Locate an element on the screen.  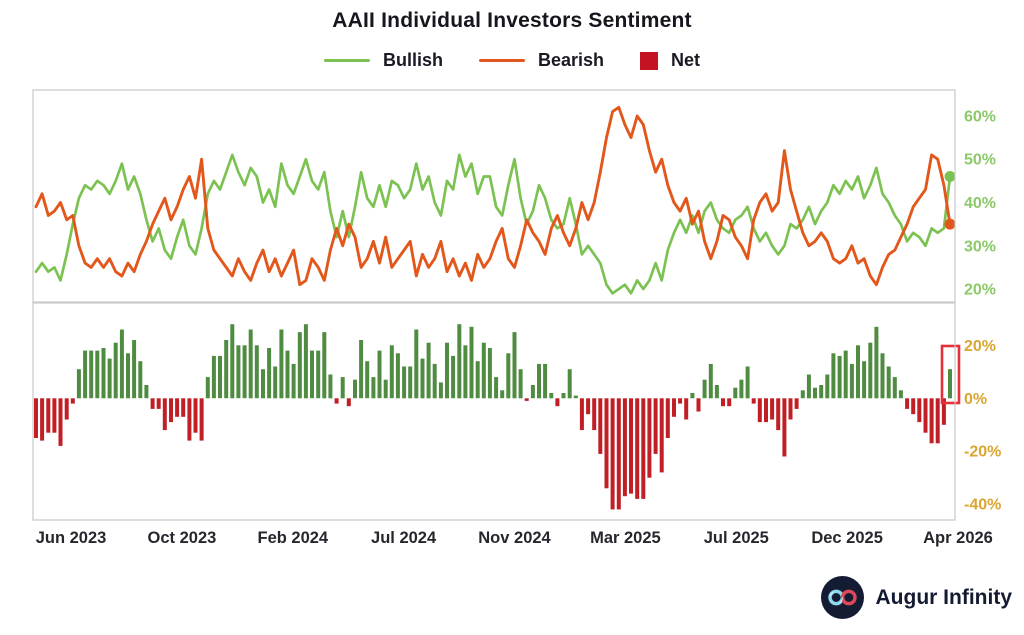
x-axis-label: Jul 2025 is located at coordinates (736, 538).